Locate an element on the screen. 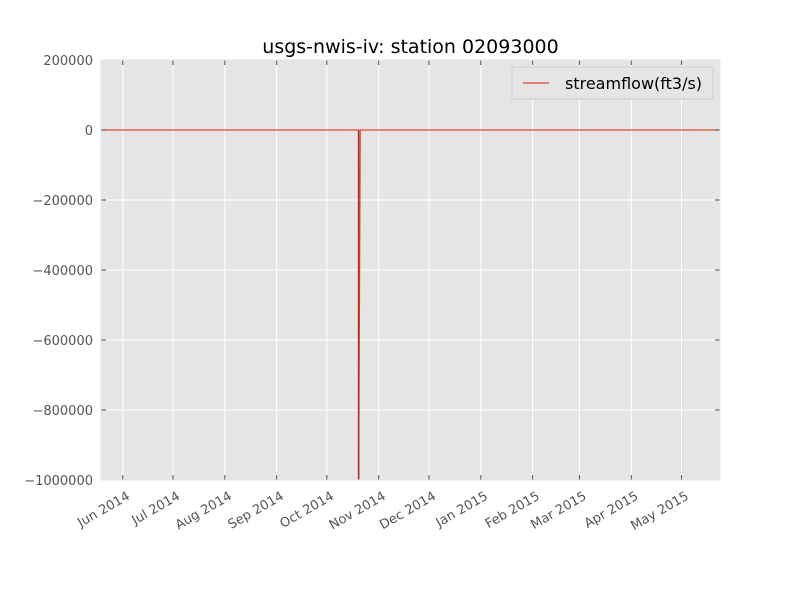 The height and width of the screenshot is (600, 800). x-tick-label: Aug 2014 is located at coordinates (204, 511).